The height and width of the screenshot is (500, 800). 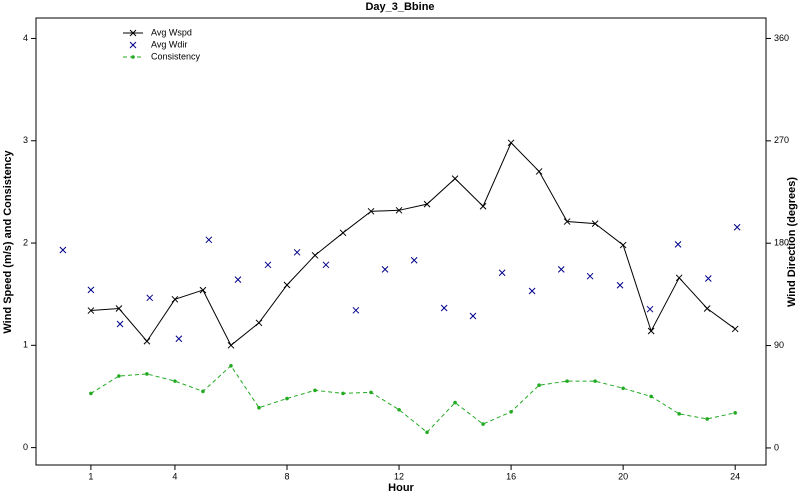 What do you see at coordinates (781, 243) in the screenshot?
I see `y2-tick-label: 180` at bounding box center [781, 243].